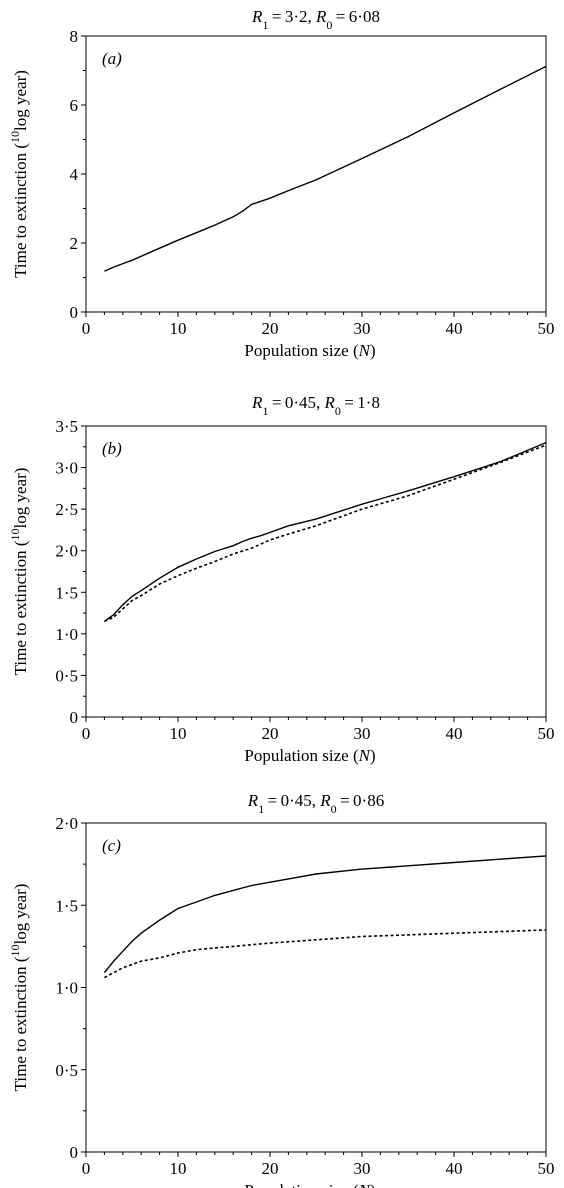 This screenshot has width=564, height=1188. Describe the element at coordinates (74, 36) in the screenshot. I see `y-tick-label: 8` at that location.